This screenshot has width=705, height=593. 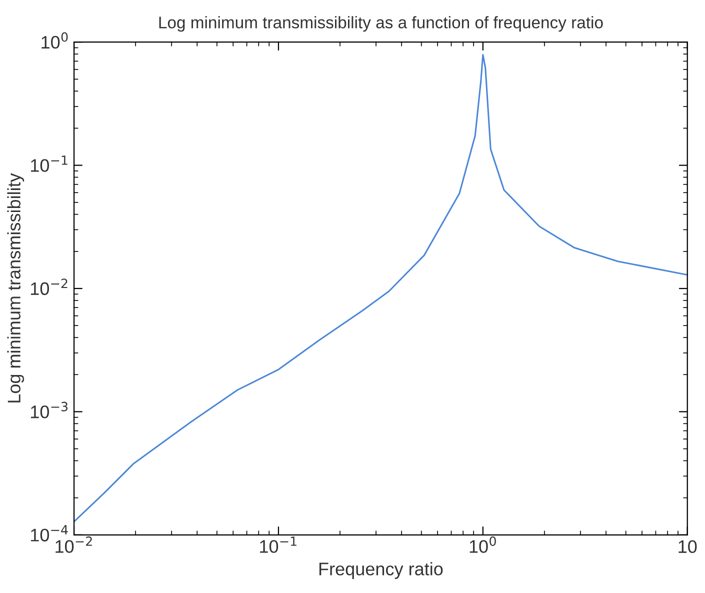 What do you see at coordinates (49, 164) in the screenshot?
I see `y-tick-label: 10$^{−1}$` at bounding box center [49, 164].